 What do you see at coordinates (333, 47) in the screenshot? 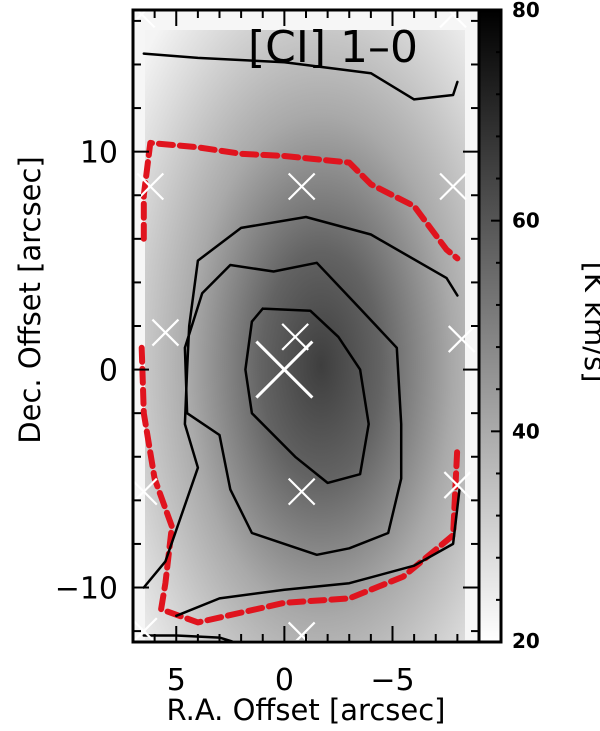
I see `chart-title: [CI] 1–0` at bounding box center [333, 47].